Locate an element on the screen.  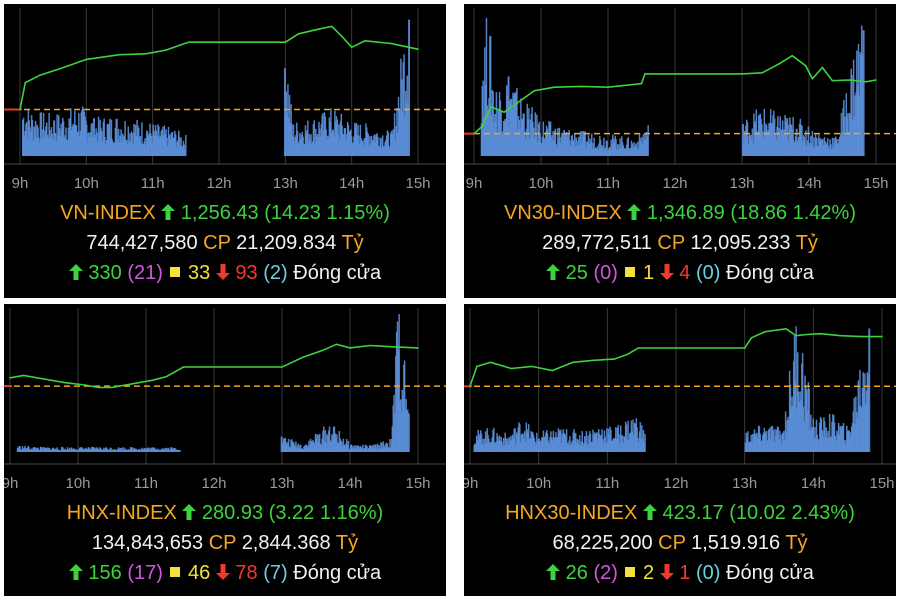
time-tick-13h: 13h is located at coordinates (285, 183).